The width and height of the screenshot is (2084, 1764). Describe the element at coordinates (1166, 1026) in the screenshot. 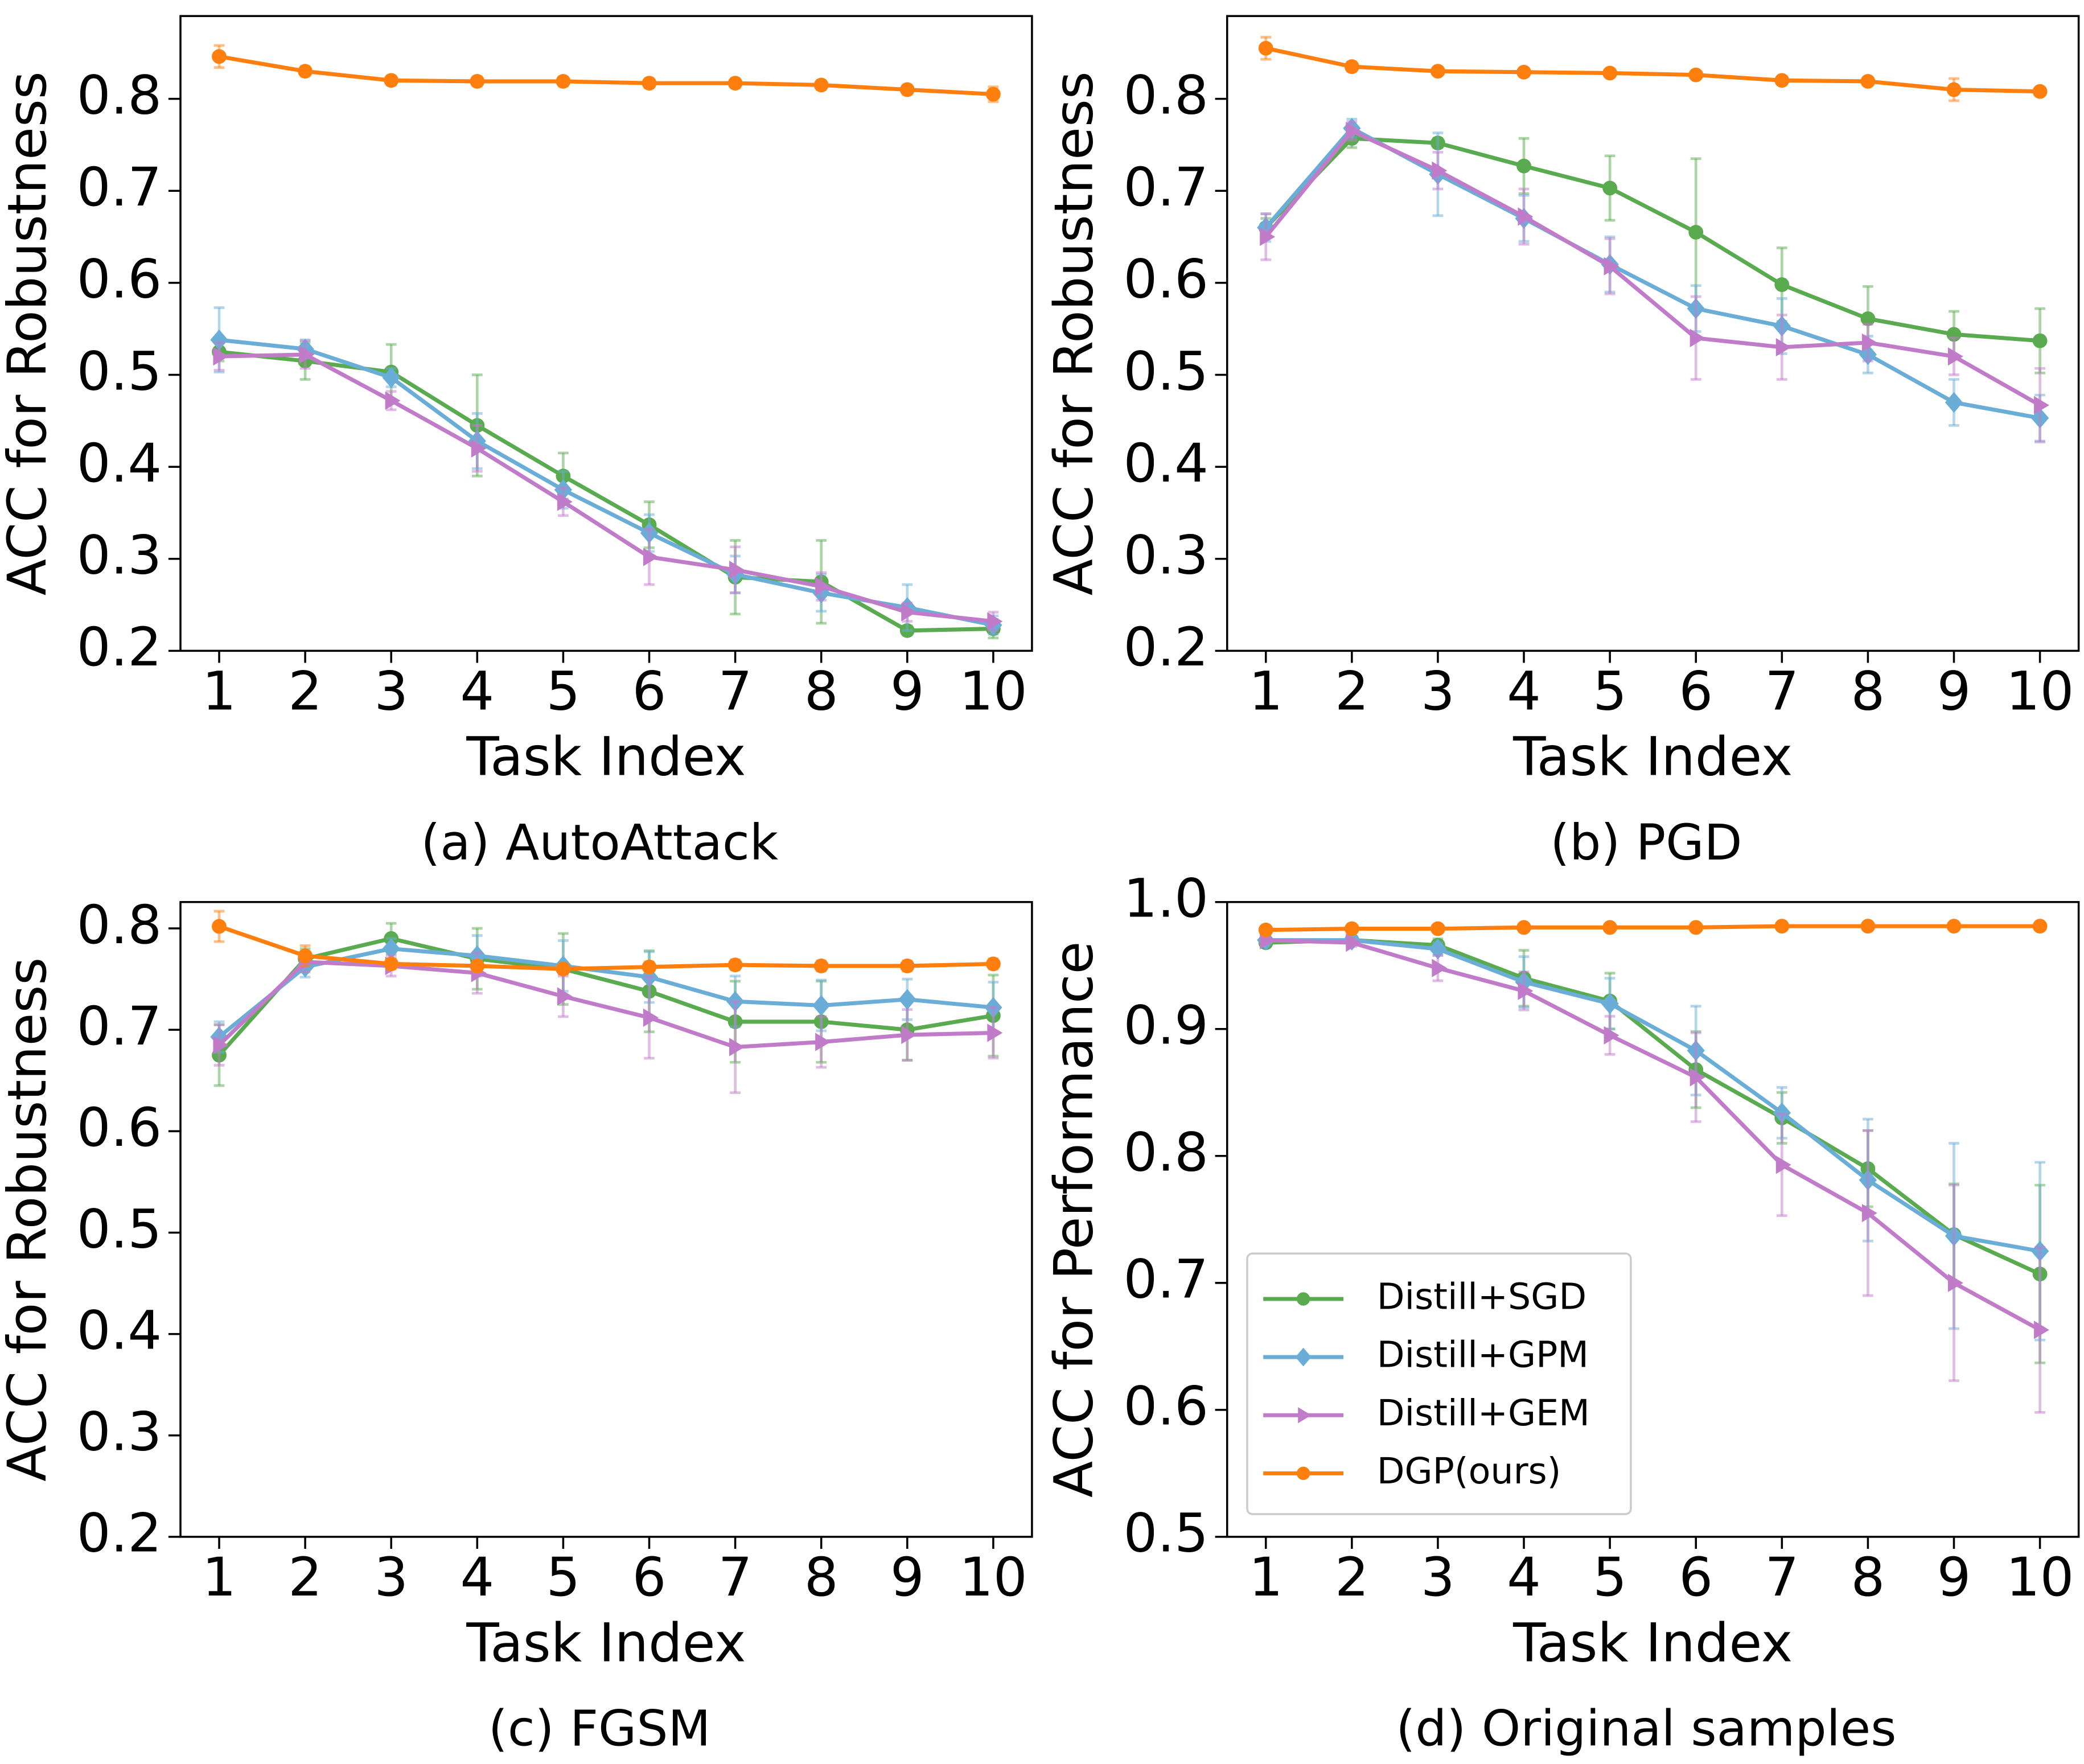

I see `y-tick-label: 0.9` at that location.